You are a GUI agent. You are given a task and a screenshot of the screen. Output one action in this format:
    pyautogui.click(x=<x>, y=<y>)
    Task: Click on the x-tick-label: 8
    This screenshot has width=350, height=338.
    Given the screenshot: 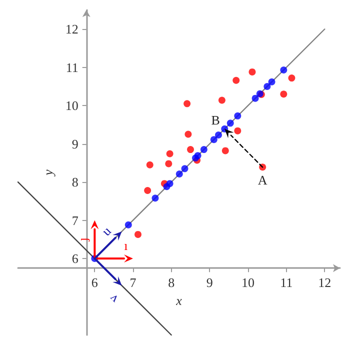 What is the action you would take?
    pyautogui.click(x=171, y=282)
    